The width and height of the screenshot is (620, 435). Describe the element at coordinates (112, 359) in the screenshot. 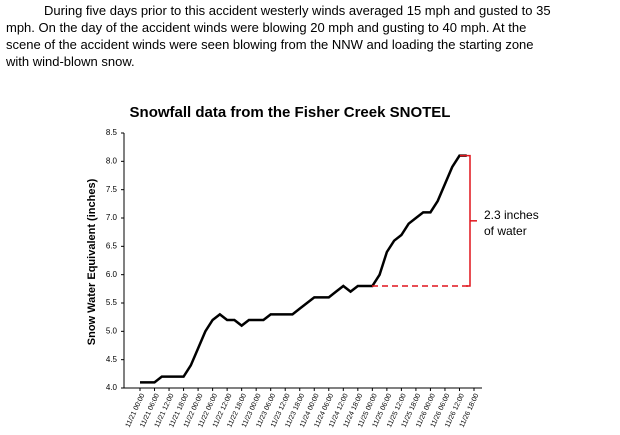

I see `y-tick-label: 4.5` at that location.